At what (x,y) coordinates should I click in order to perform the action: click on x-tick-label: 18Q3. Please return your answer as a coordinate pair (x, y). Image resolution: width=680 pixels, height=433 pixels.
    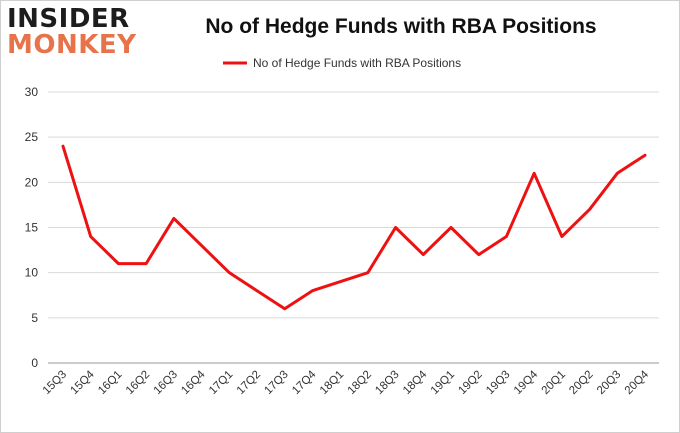
    Looking at the image, I should click on (387, 383).